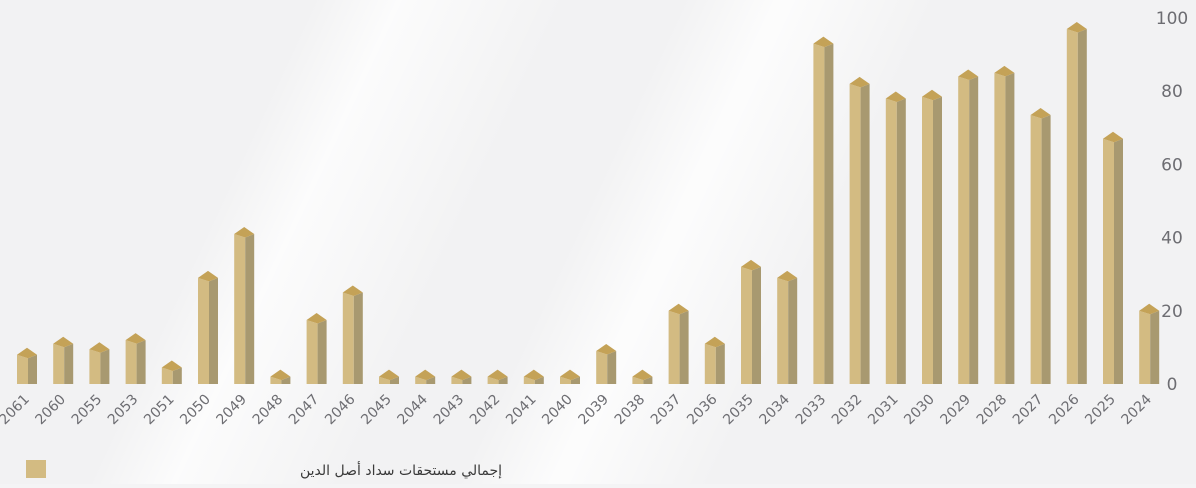  Describe the element at coordinates (811, 410) in the screenshot. I see `x-tick-label: 2033` at that location.